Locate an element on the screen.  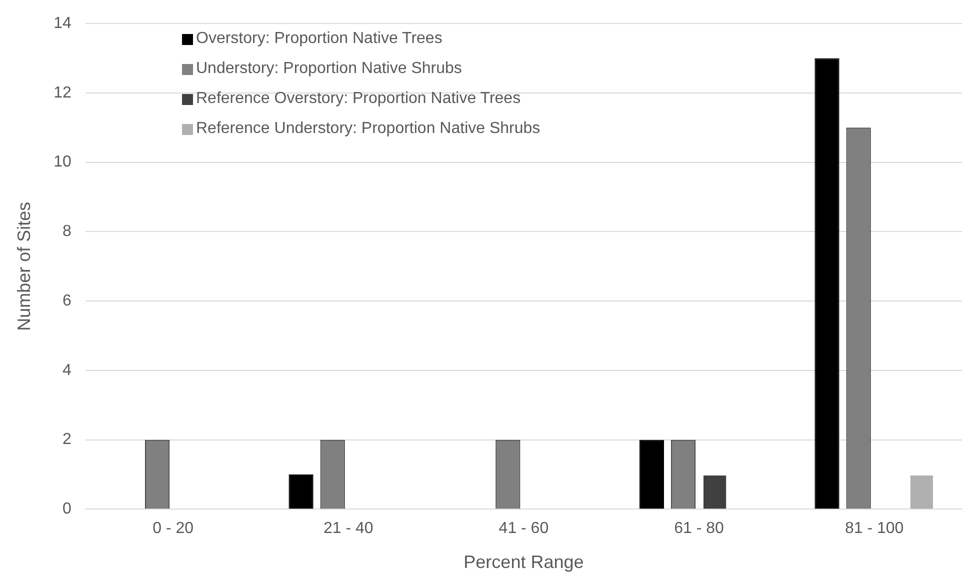
x-tick-label: 21 - 40 is located at coordinates (348, 529).